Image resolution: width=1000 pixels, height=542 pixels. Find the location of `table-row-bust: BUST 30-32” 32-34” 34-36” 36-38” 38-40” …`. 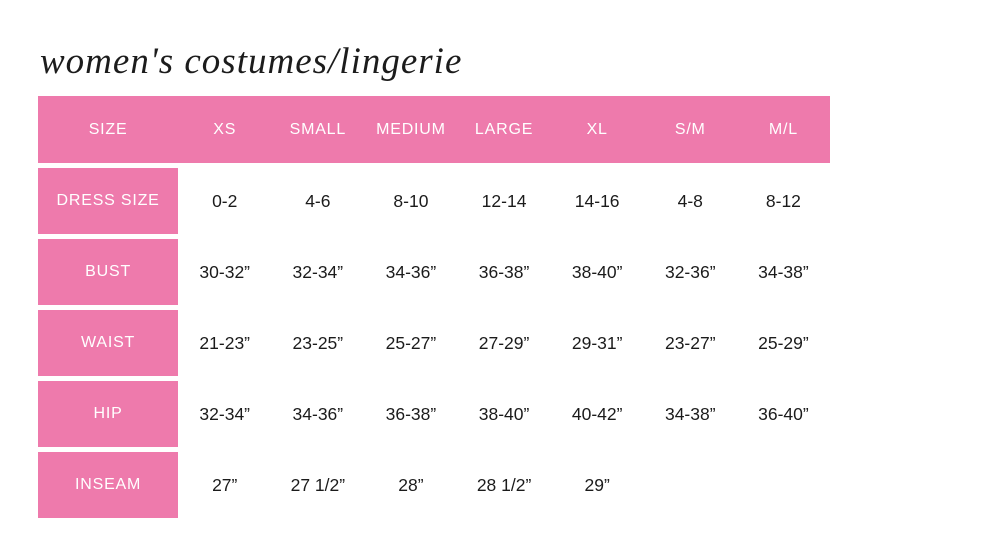

table-row-bust: BUST 30-32” 32-34” 34-36” 36-38” 38-40” … is located at coordinates (434, 272).